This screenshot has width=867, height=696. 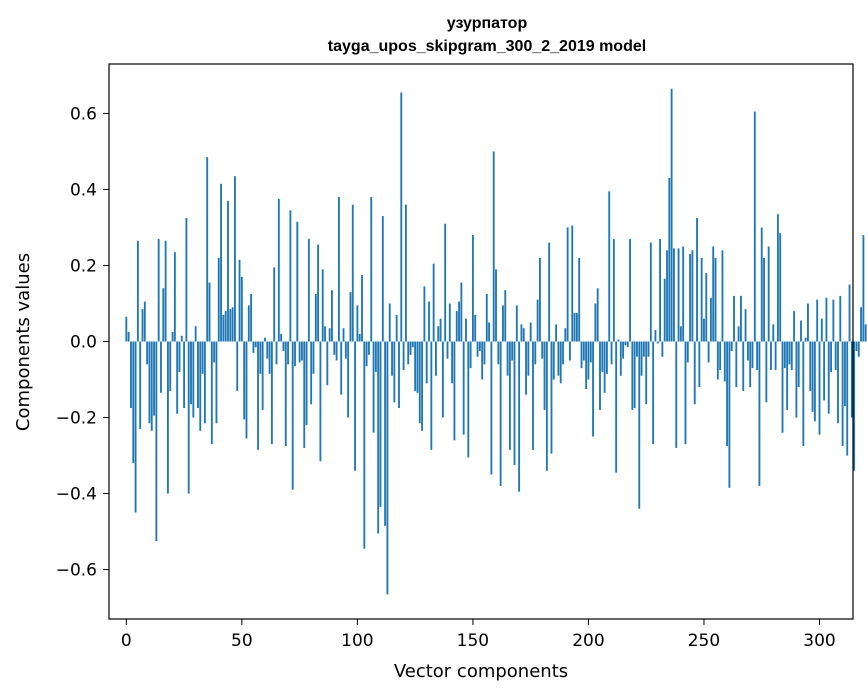 I want to click on y-axis-label: Components values, so click(x=23, y=342).